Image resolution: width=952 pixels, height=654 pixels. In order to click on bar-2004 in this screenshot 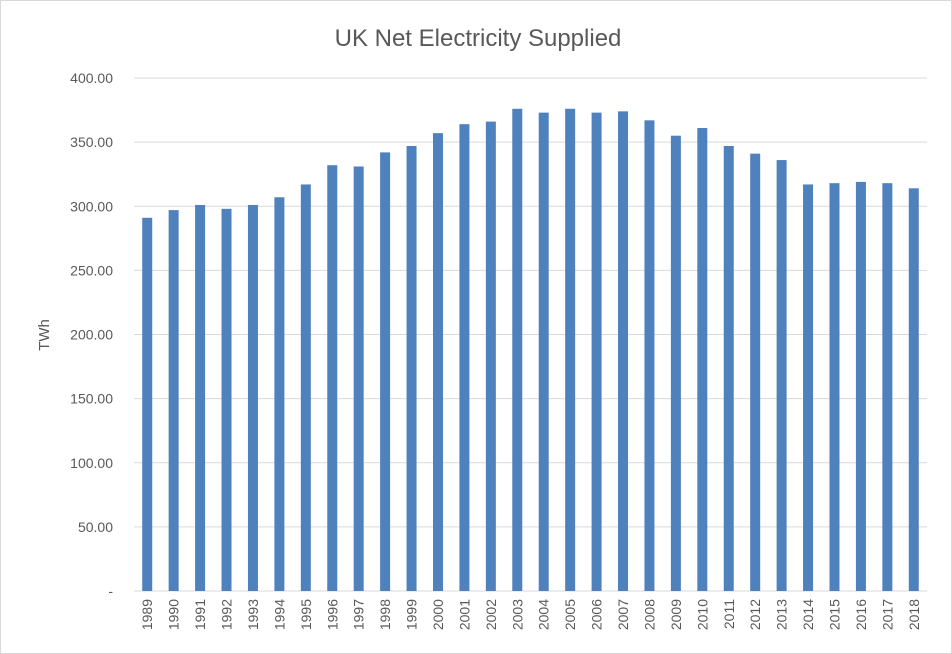, I will do `click(543, 351)`.